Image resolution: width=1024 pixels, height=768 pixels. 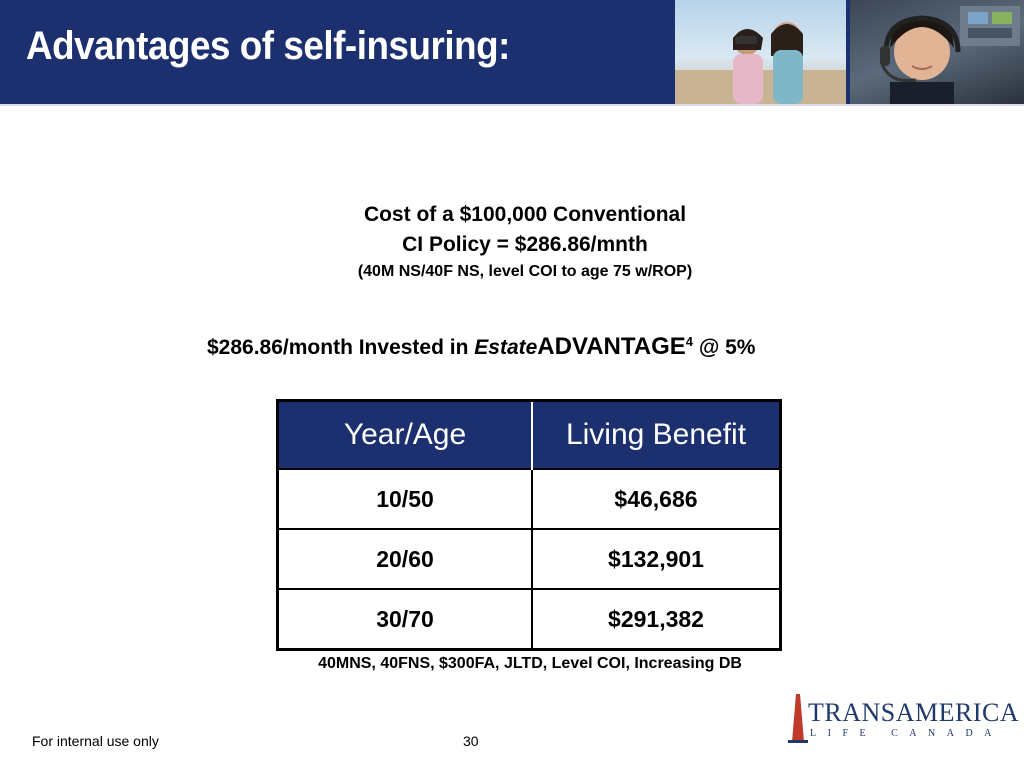 I want to click on living-benefit-cell: $291,382, so click(x=656, y=619).